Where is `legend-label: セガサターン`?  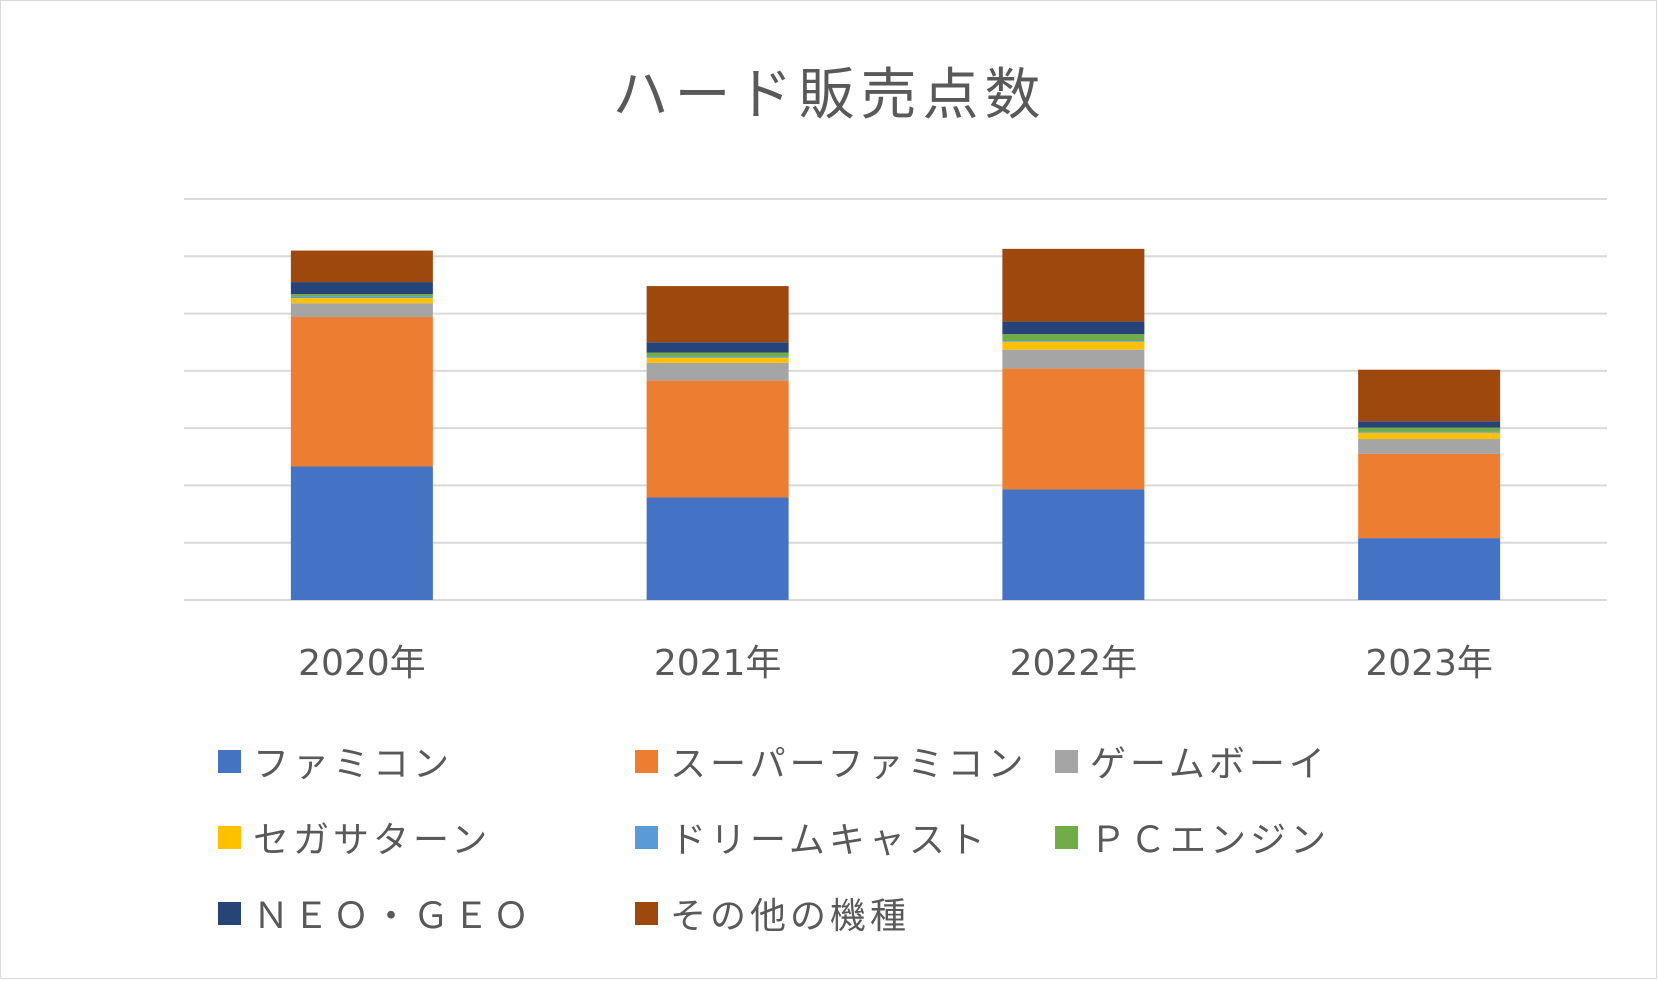 legend-label: セガサターン is located at coordinates (372, 840).